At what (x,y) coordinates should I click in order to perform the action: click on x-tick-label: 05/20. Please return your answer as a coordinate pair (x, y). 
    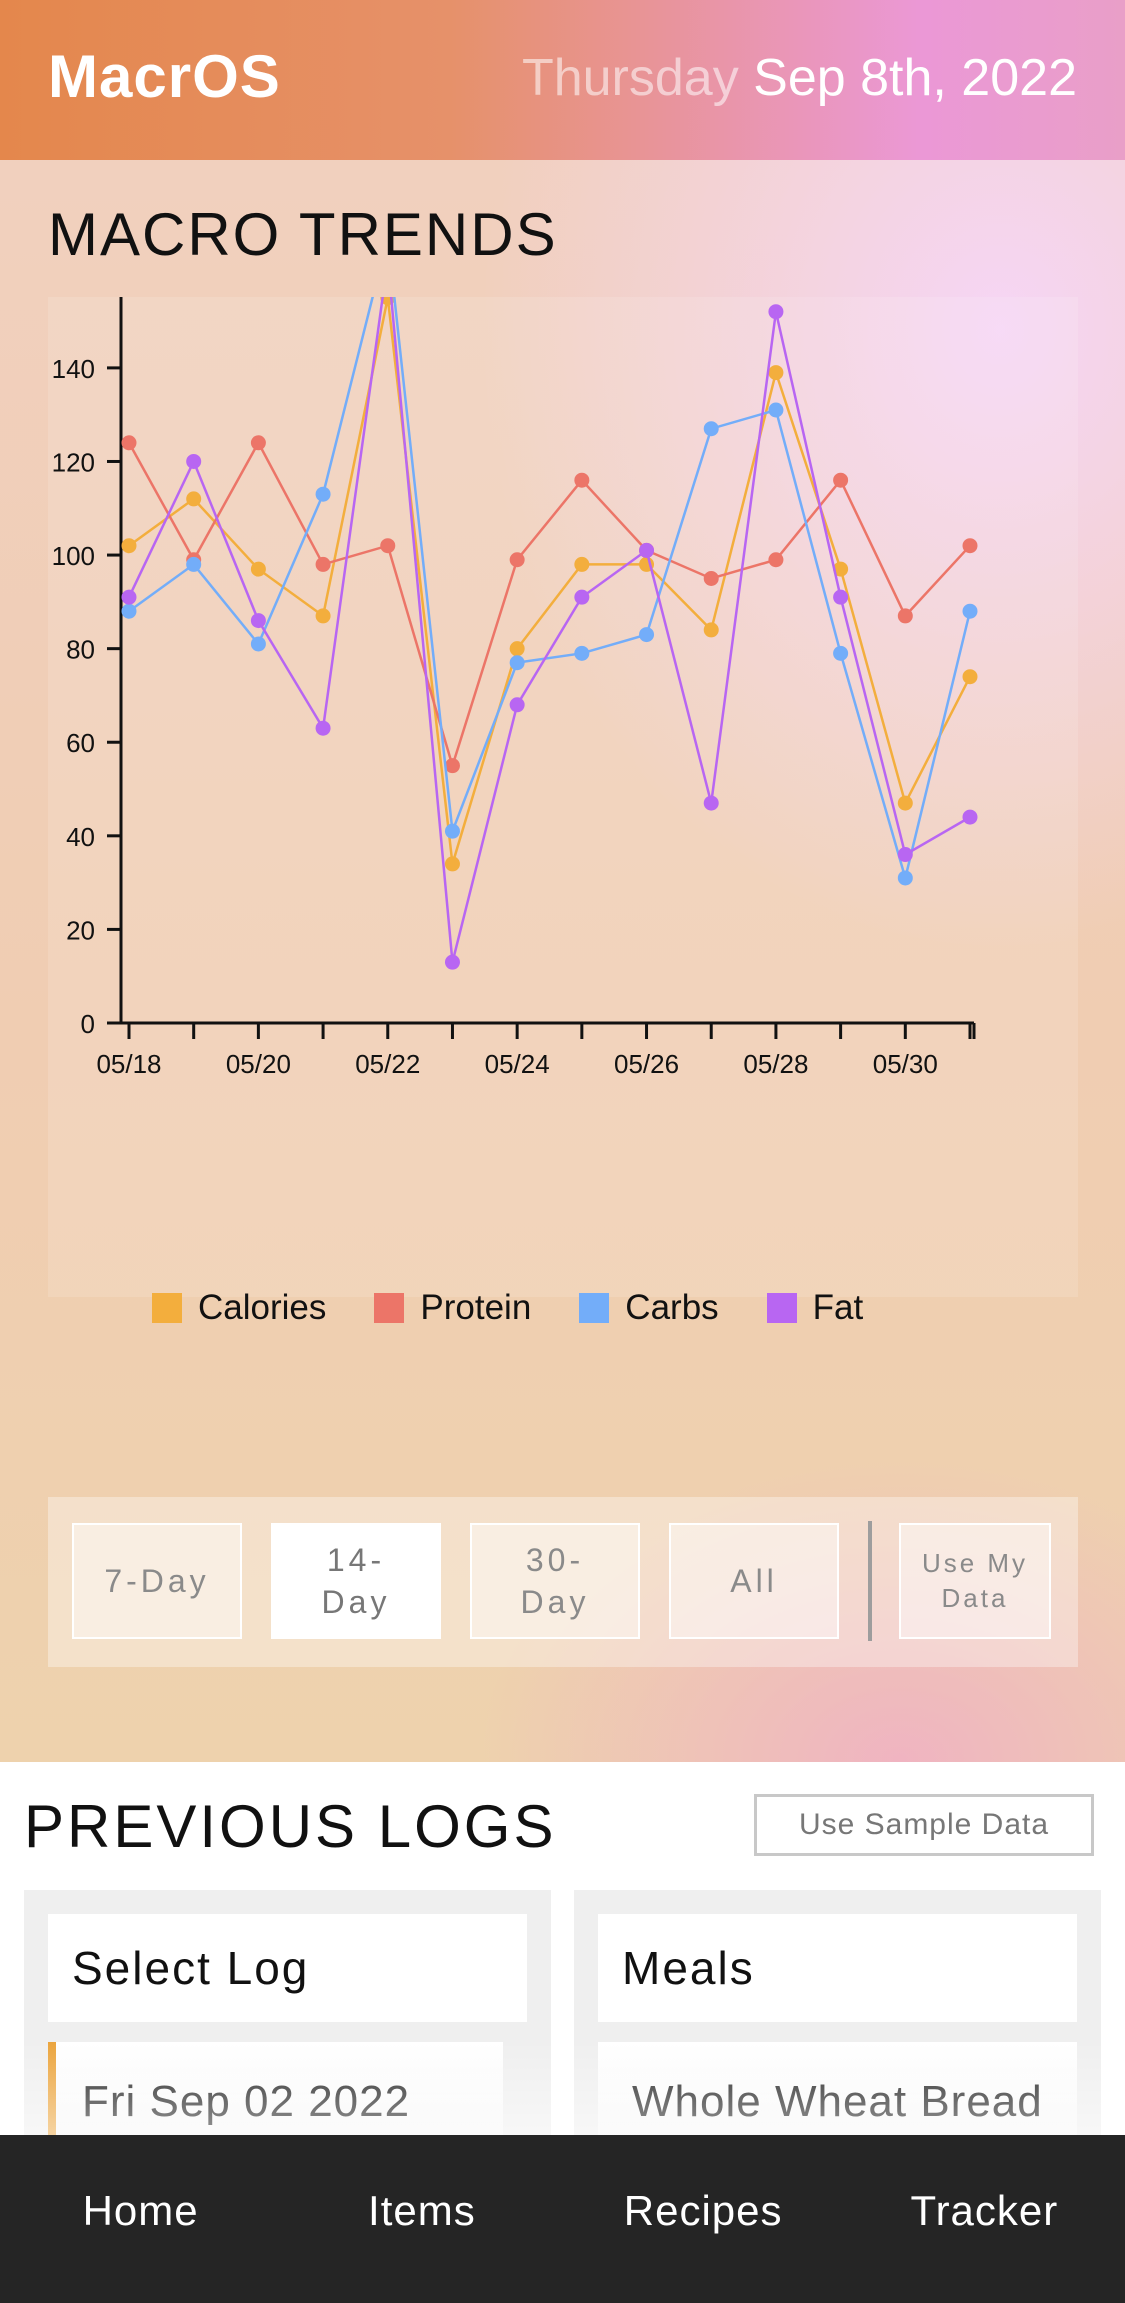
    Looking at the image, I should click on (258, 1064).